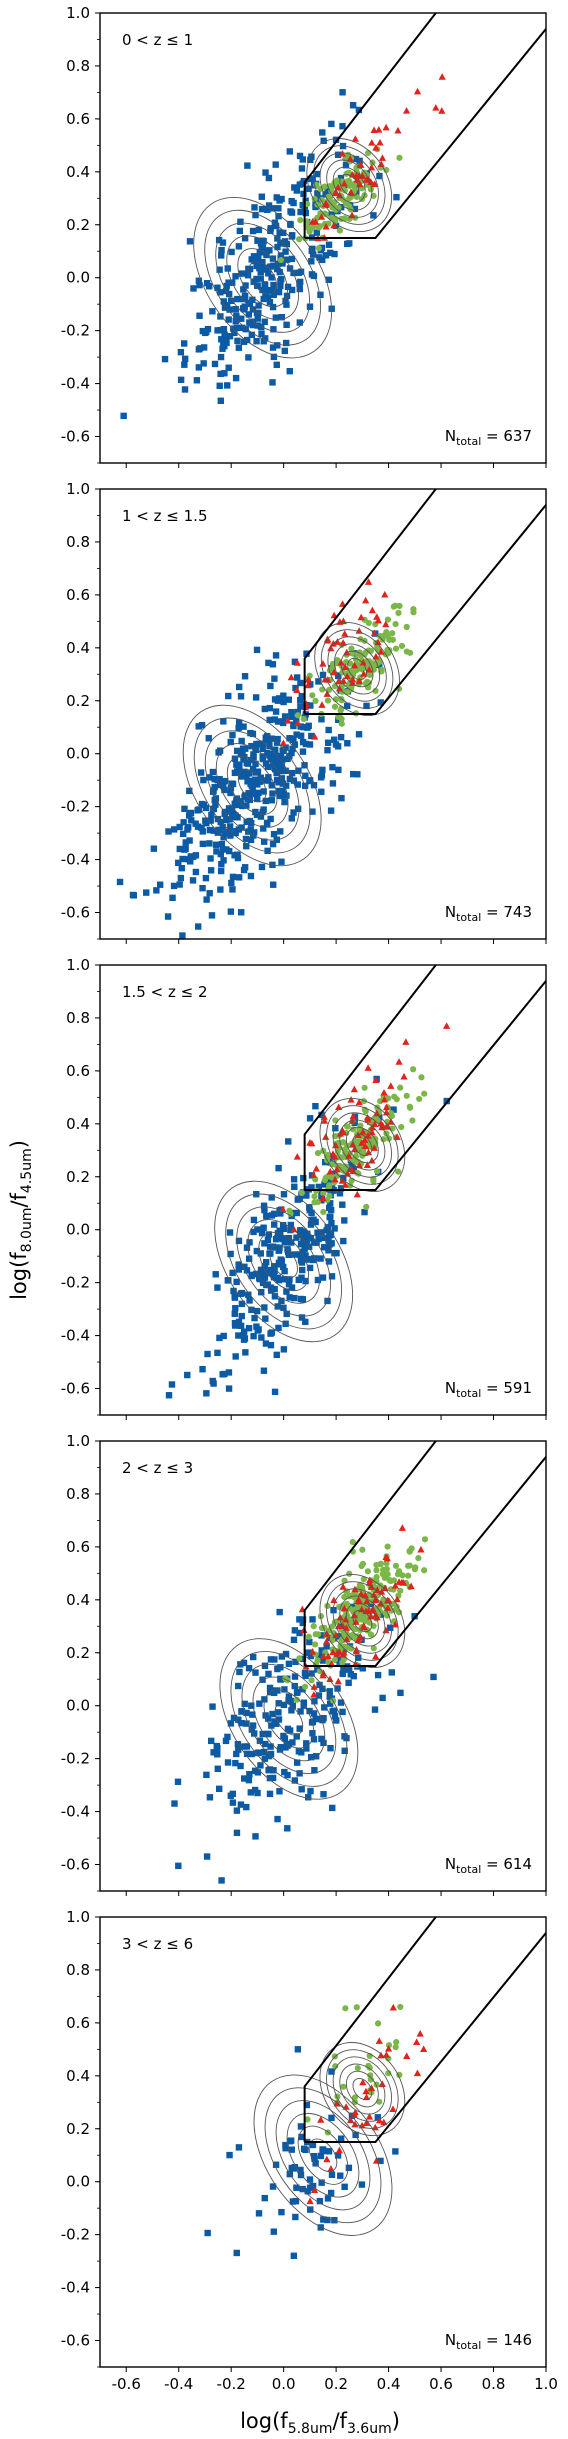 The width and height of the screenshot is (568, 2439). What do you see at coordinates (323, 2142) in the screenshot?
I see `plot-frame` at bounding box center [323, 2142].